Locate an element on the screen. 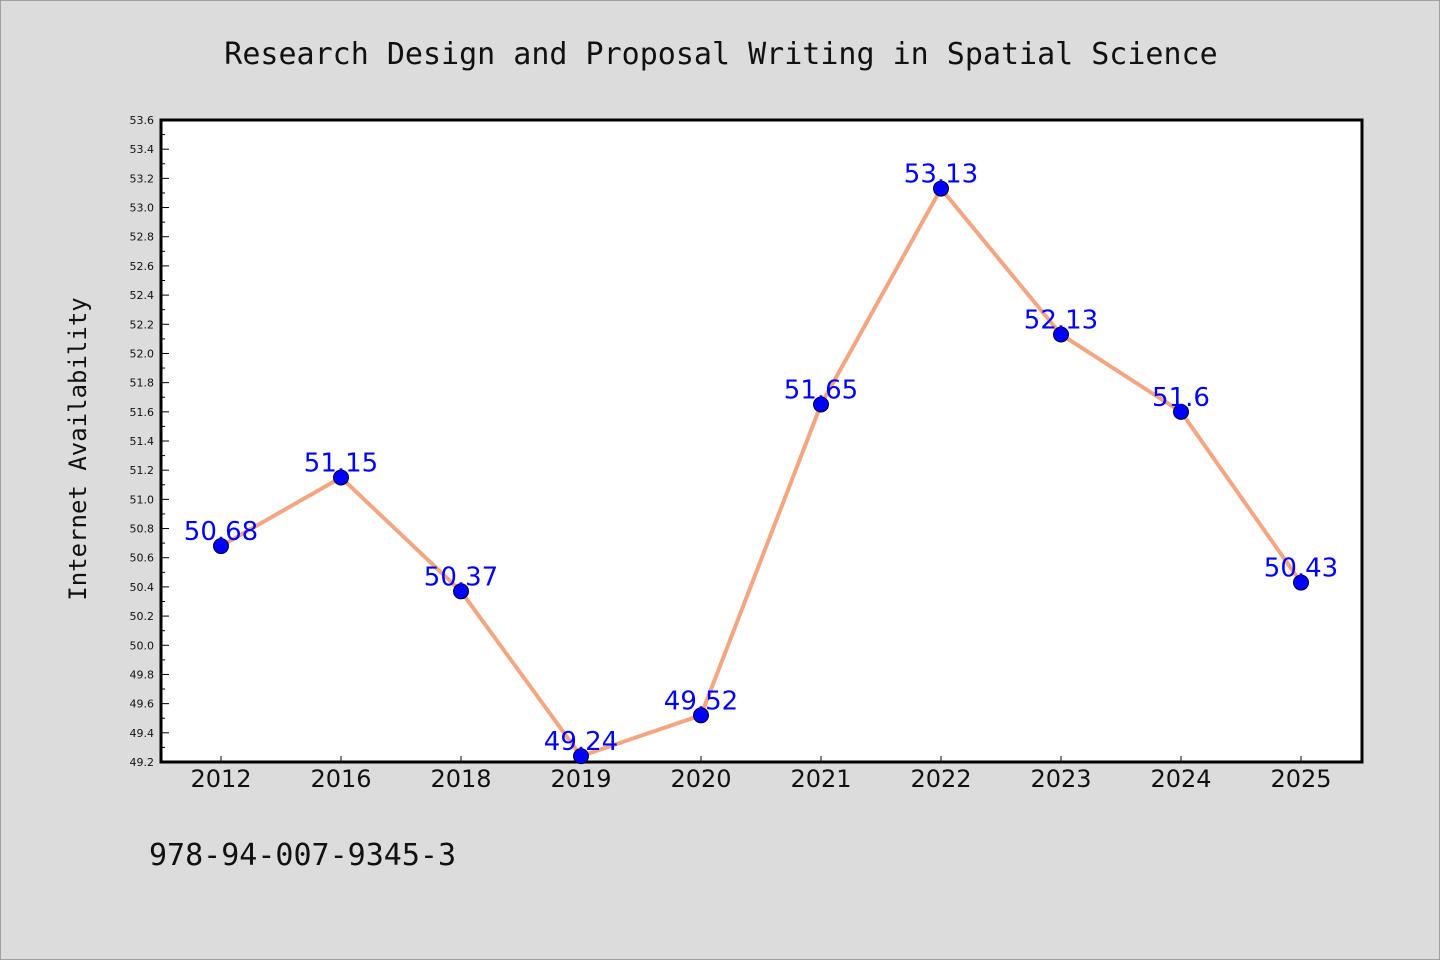 The height and width of the screenshot is (960, 1440). y-tick-label: 51.4 is located at coordinates (142, 441).